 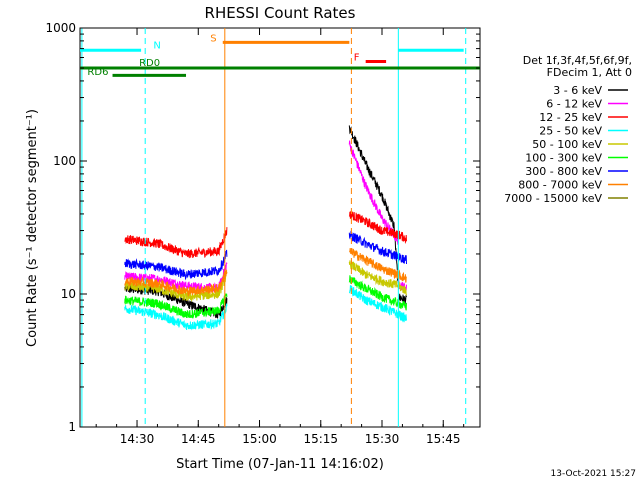 What do you see at coordinates (577, 60) in the screenshot?
I see `legend-header-1: Det 1f,3f,4f,5f,6f,9f,` at bounding box center [577, 60].